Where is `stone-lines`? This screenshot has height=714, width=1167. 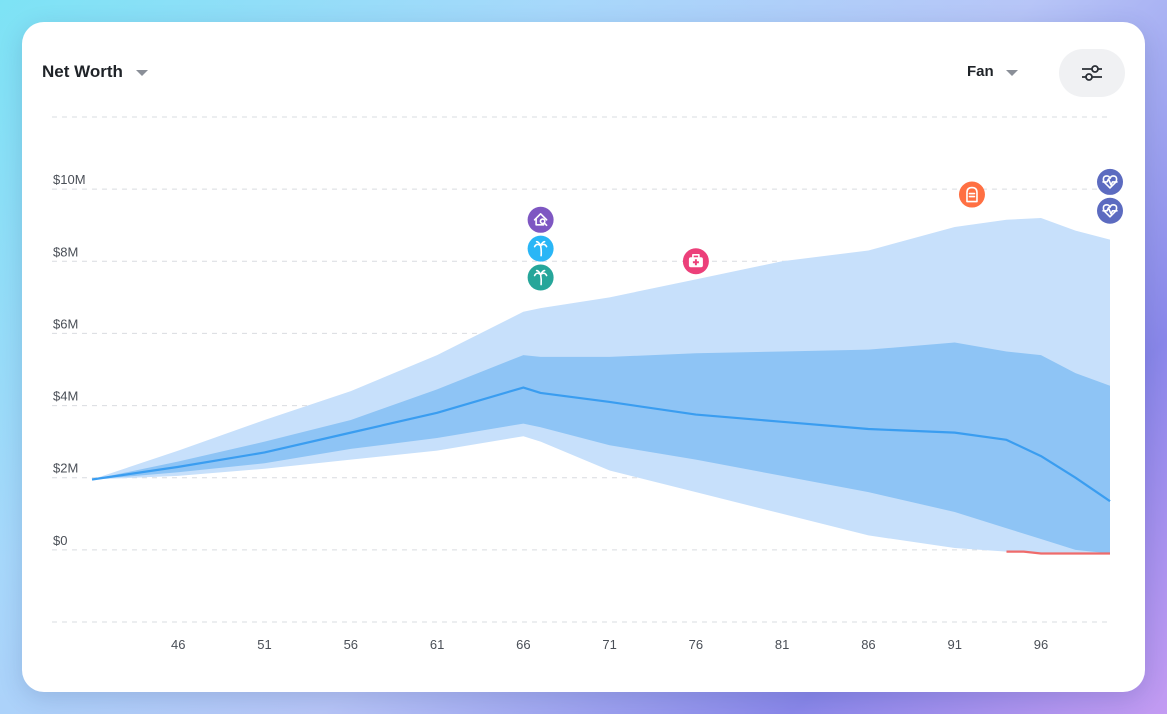
stone-lines is located at coordinates (972, 195).